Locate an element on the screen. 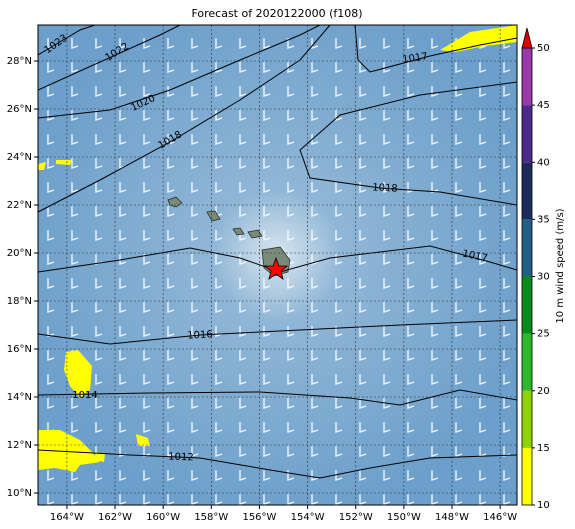  colorbar-tick-label: 50 is located at coordinates (543, 48).